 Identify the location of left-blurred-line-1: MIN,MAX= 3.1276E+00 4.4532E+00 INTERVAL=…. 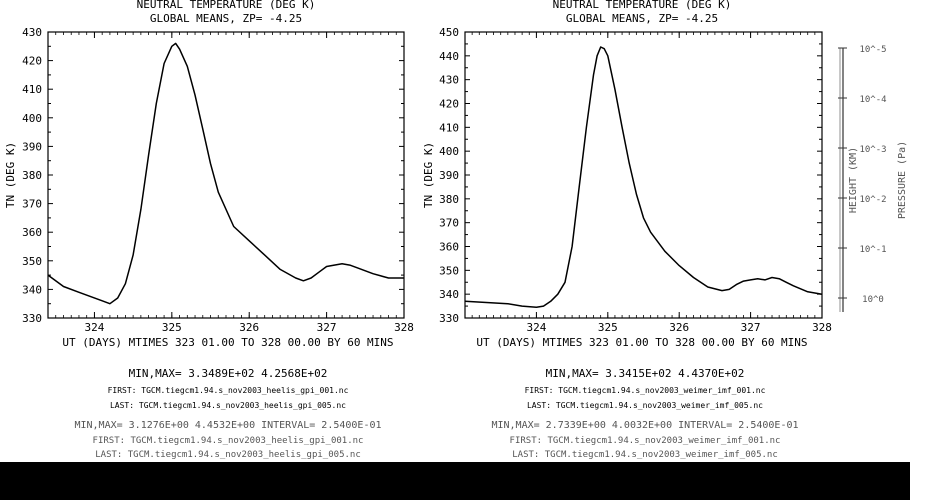
(227, 425).